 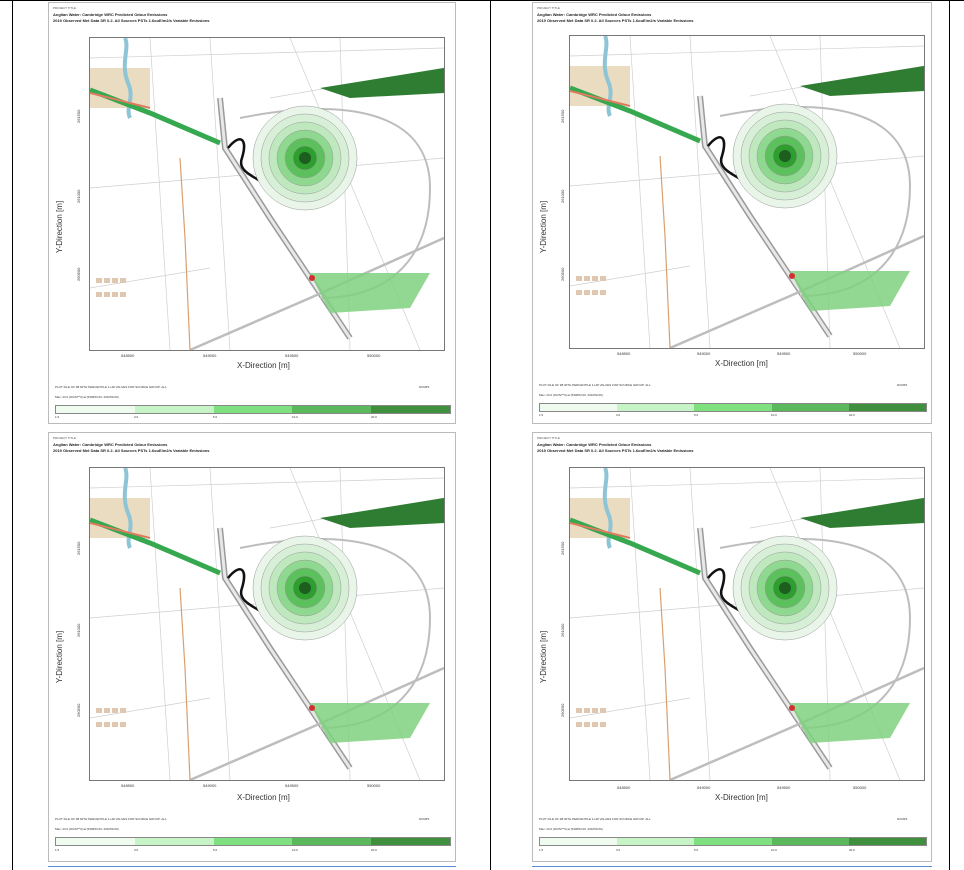 What do you see at coordinates (796, 291) in the screenshot?
I see `southern-road` at bounding box center [796, 291].